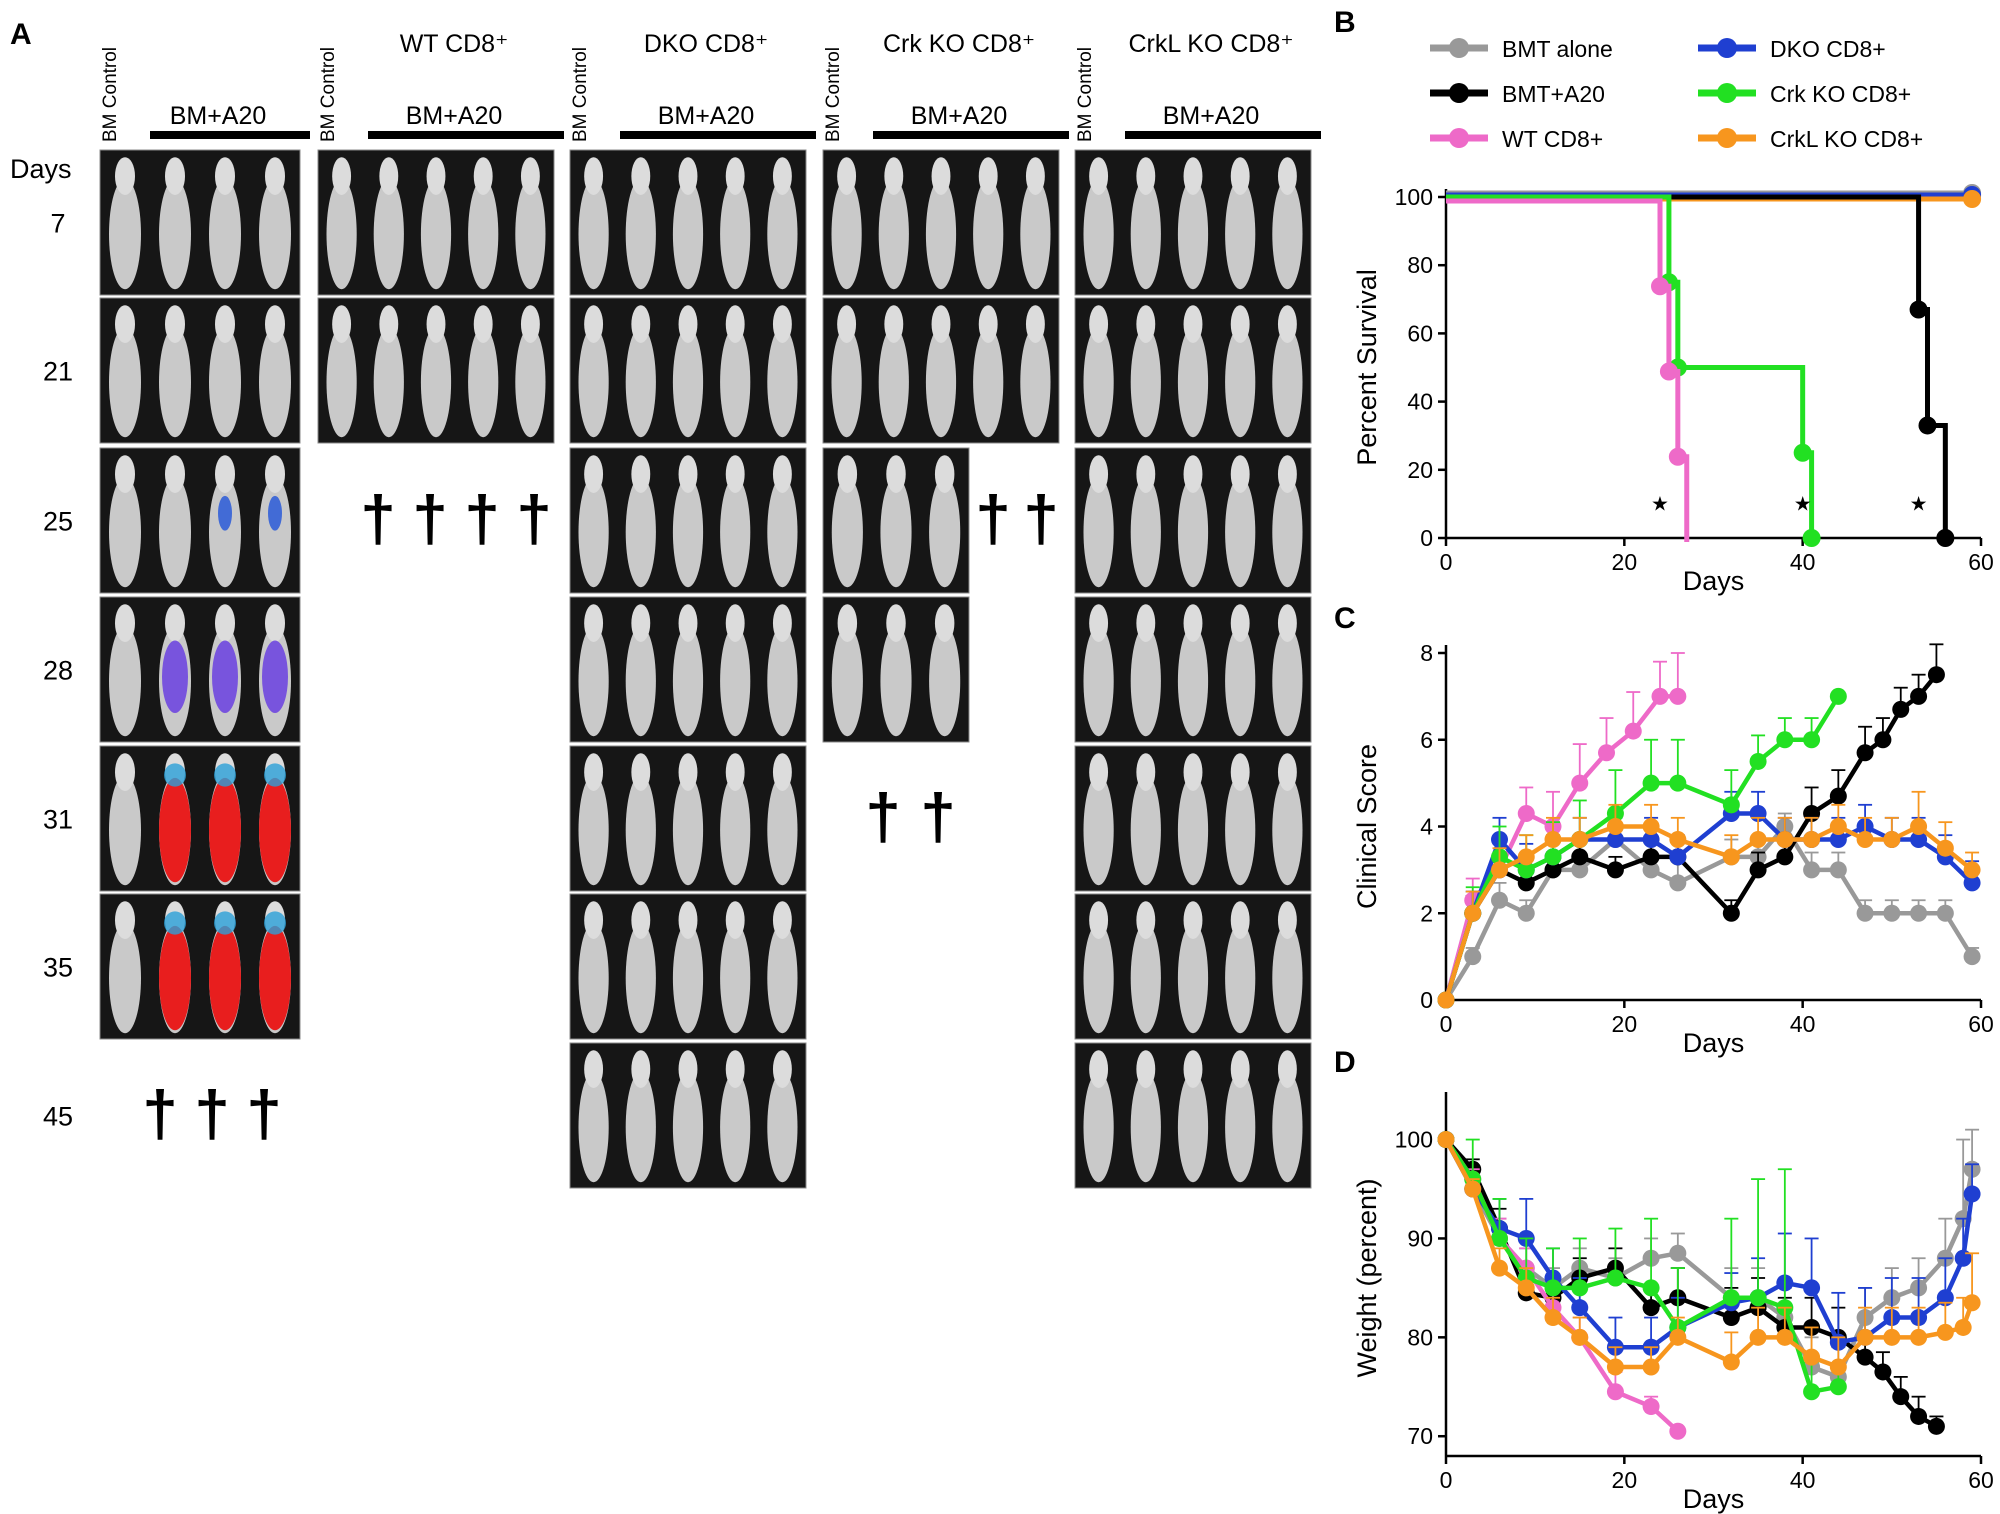 This screenshot has width=2000, height=1514. Describe the element at coordinates (58, 968) in the screenshot. I see `day-label: 35` at that location.